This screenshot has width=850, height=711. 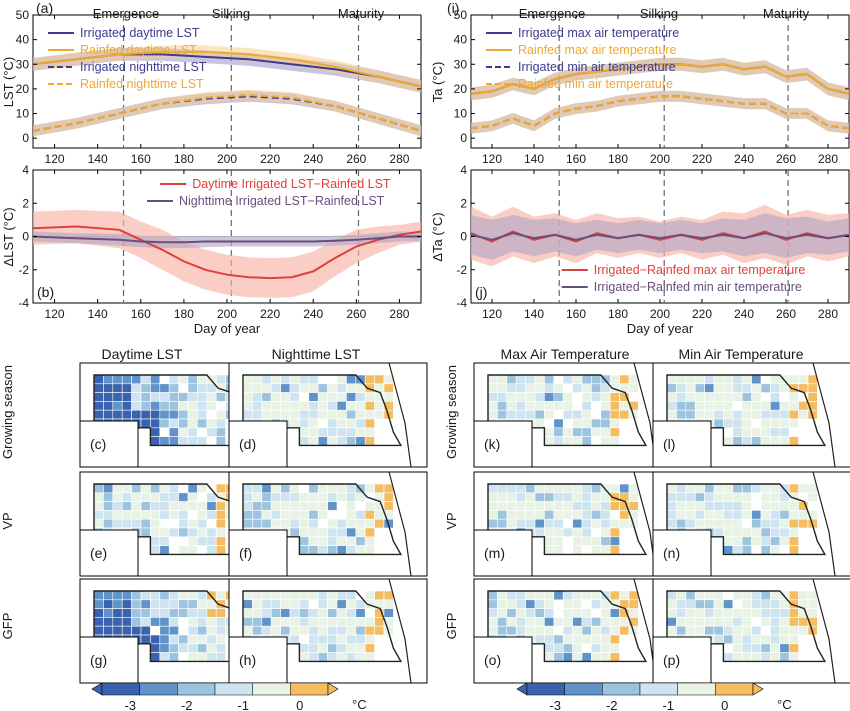 What do you see at coordinates (7, 520) in the screenshot?
I see `map-row-label-vp-left: VP` at bounding box center [7, 520].